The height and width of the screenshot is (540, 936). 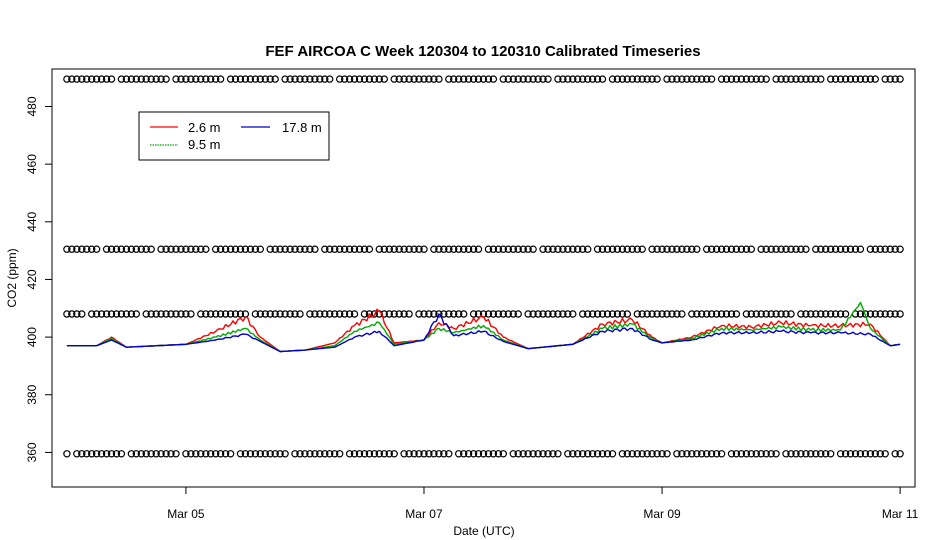 What do you see at coordinates (204, 127) in the screenshot?
I see `legend-label-2-6m: 2.6 m` at bounding box center [204, 127].